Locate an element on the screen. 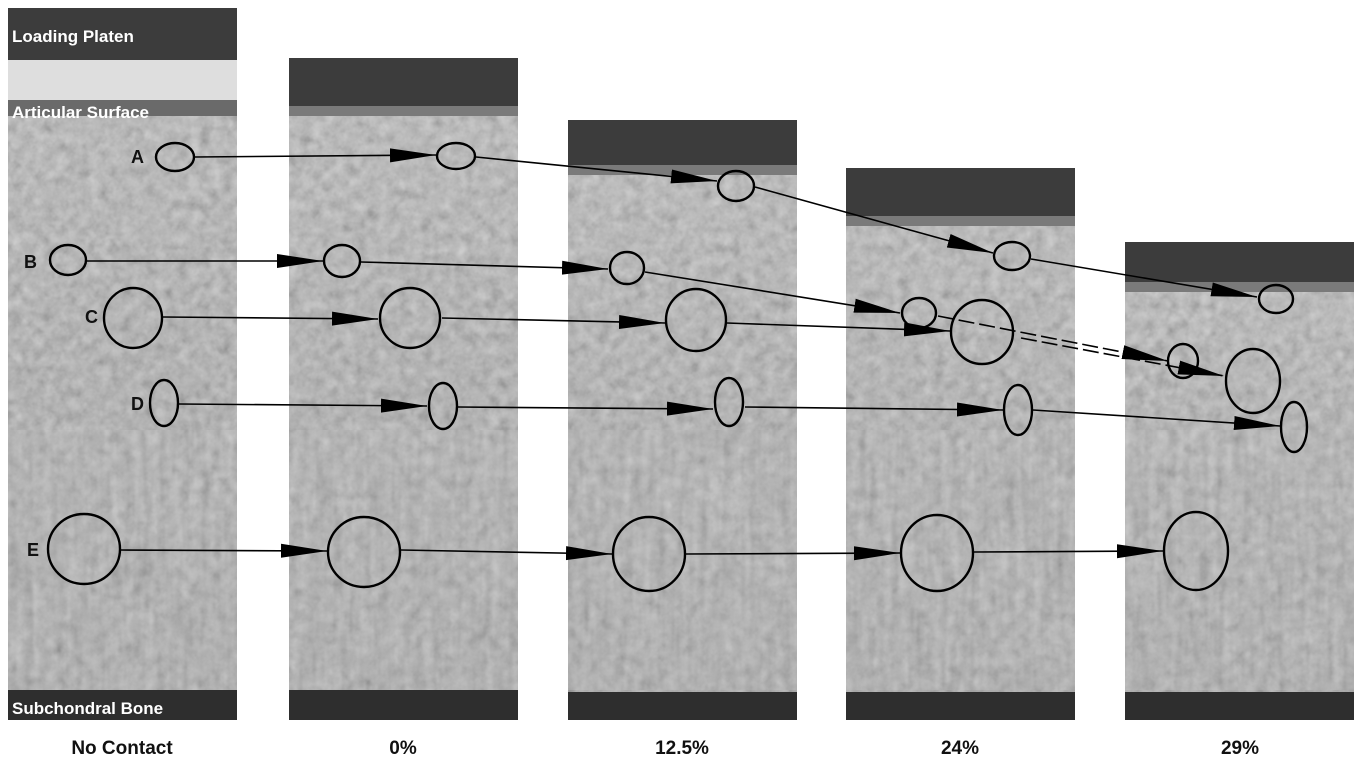 The width and height of the screenshot is (1358, 764). panel-label-no-contact: No Contact is located at coordinates (122, 748).